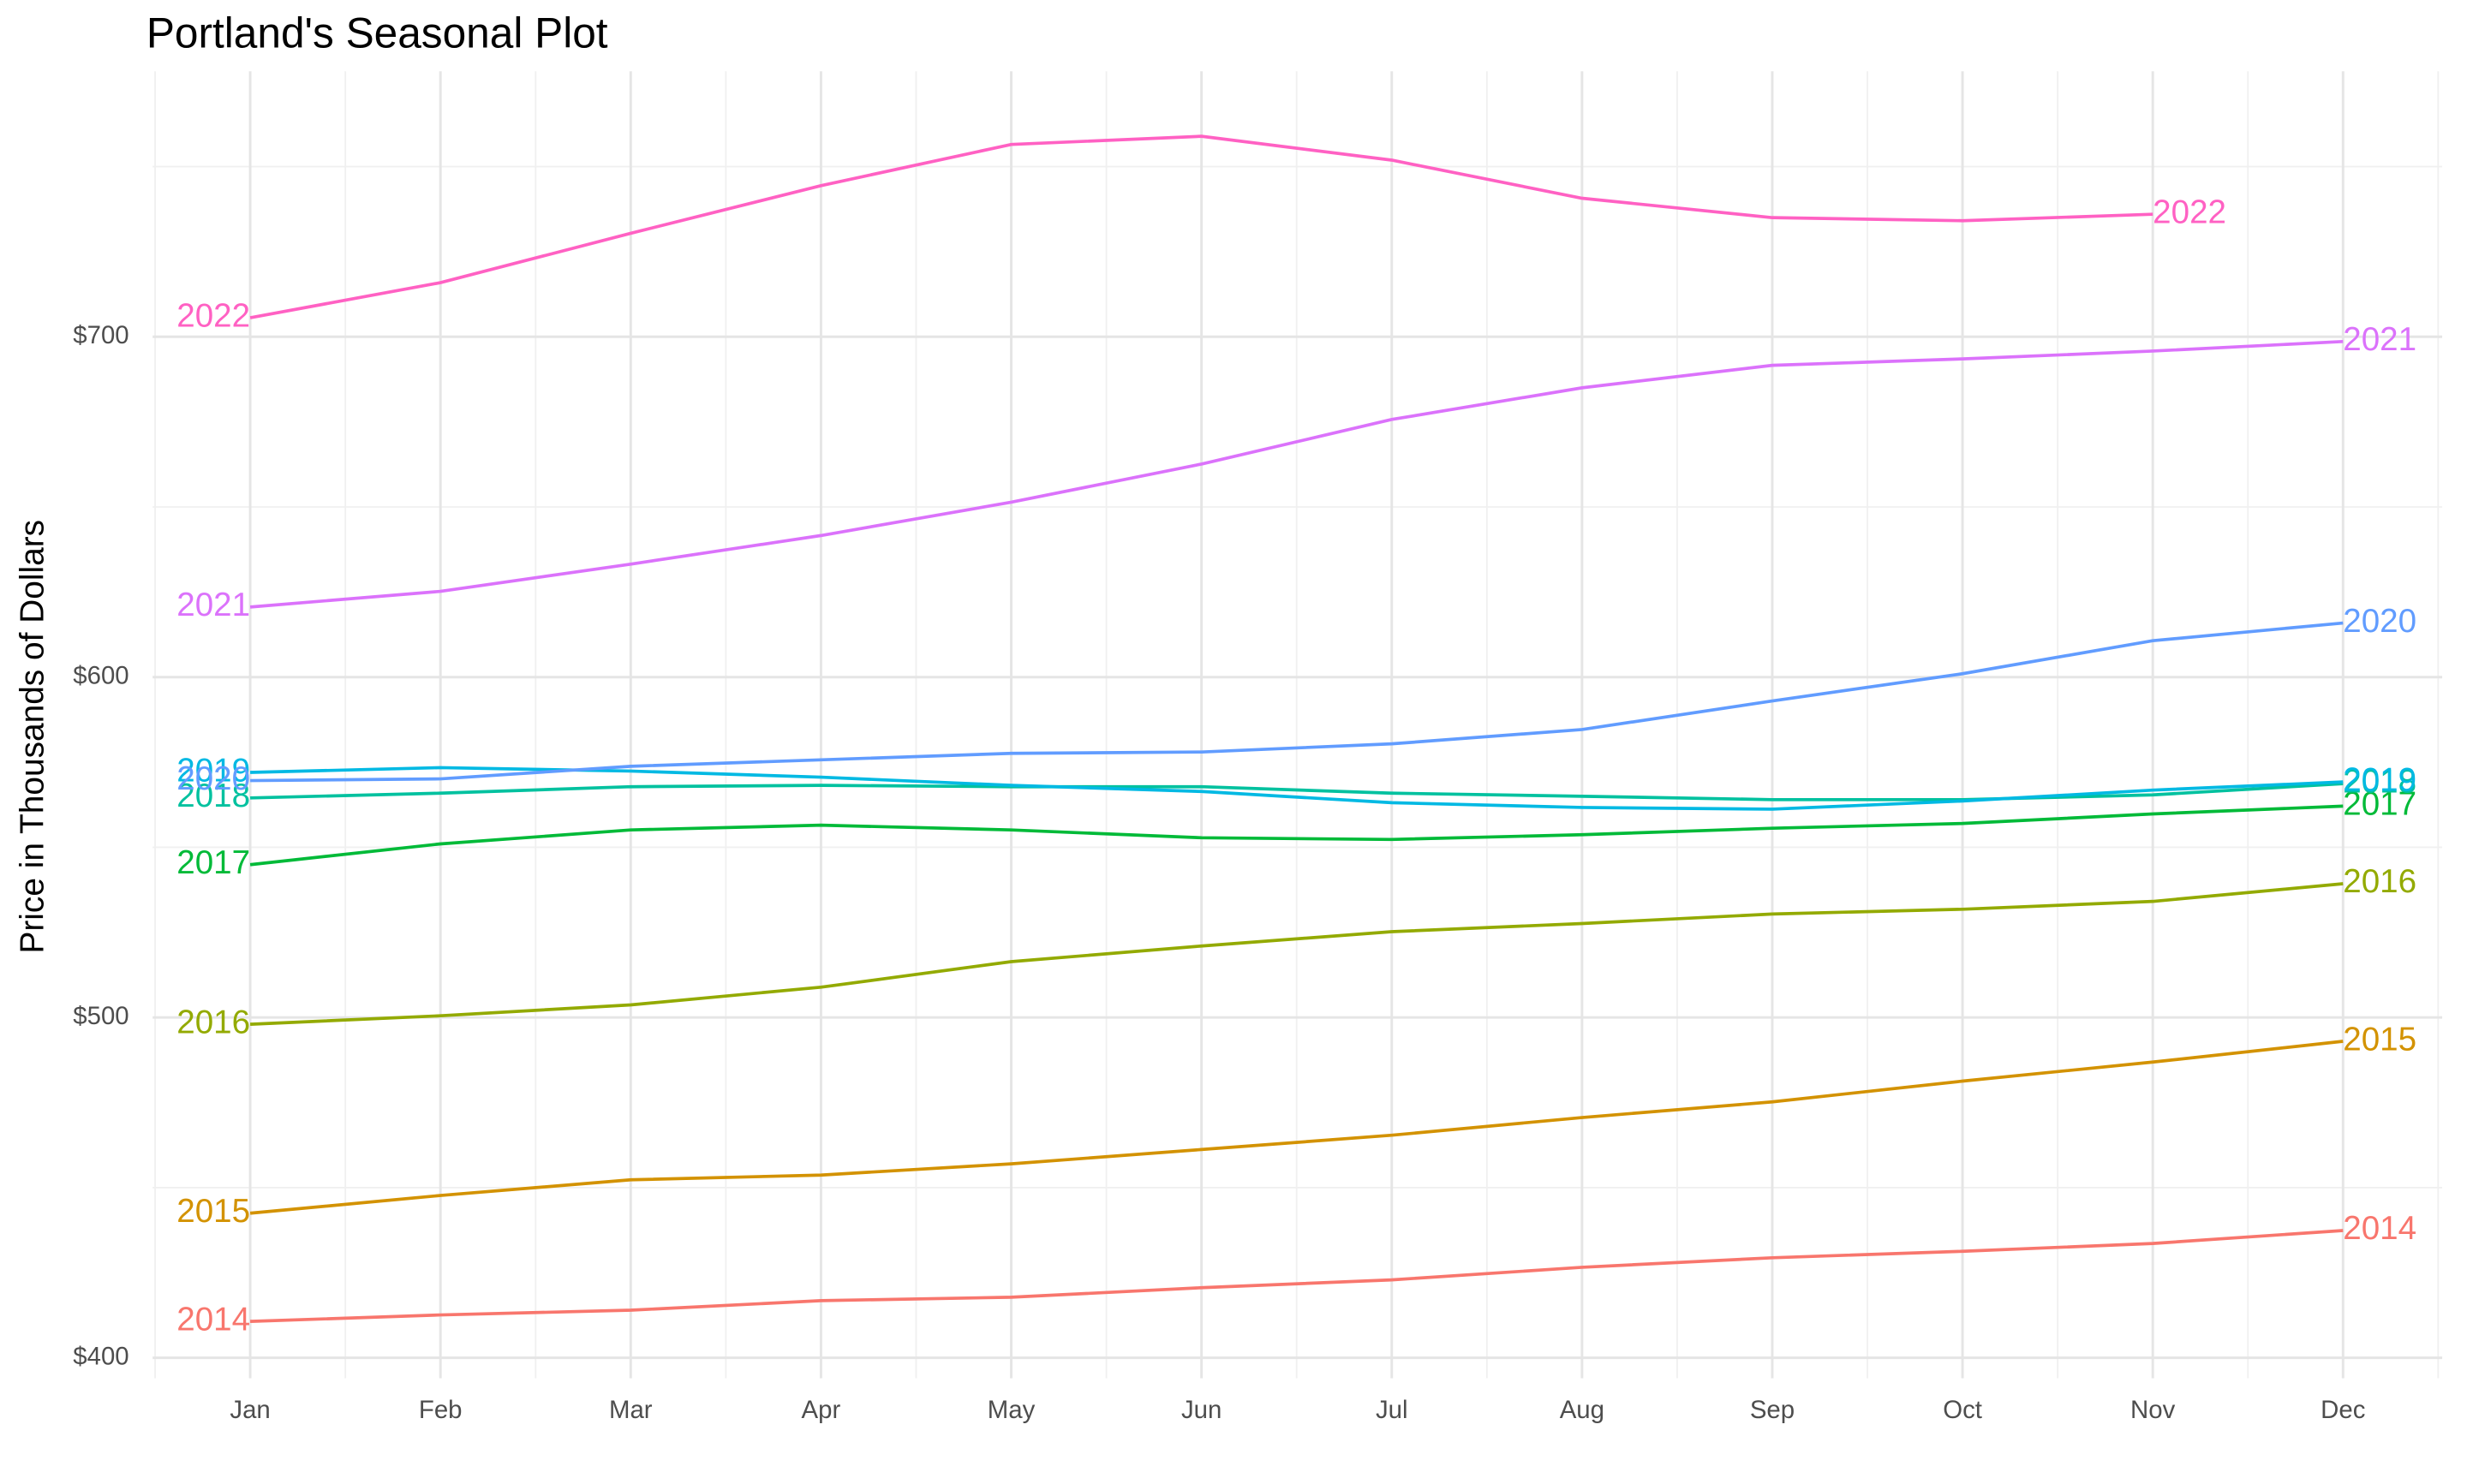 The width and height of the screenshot is (2467, 1484). Describe the element at coordinates (250, 1410) in the screenshot. I see `x-tick-label: Jan` at that location.